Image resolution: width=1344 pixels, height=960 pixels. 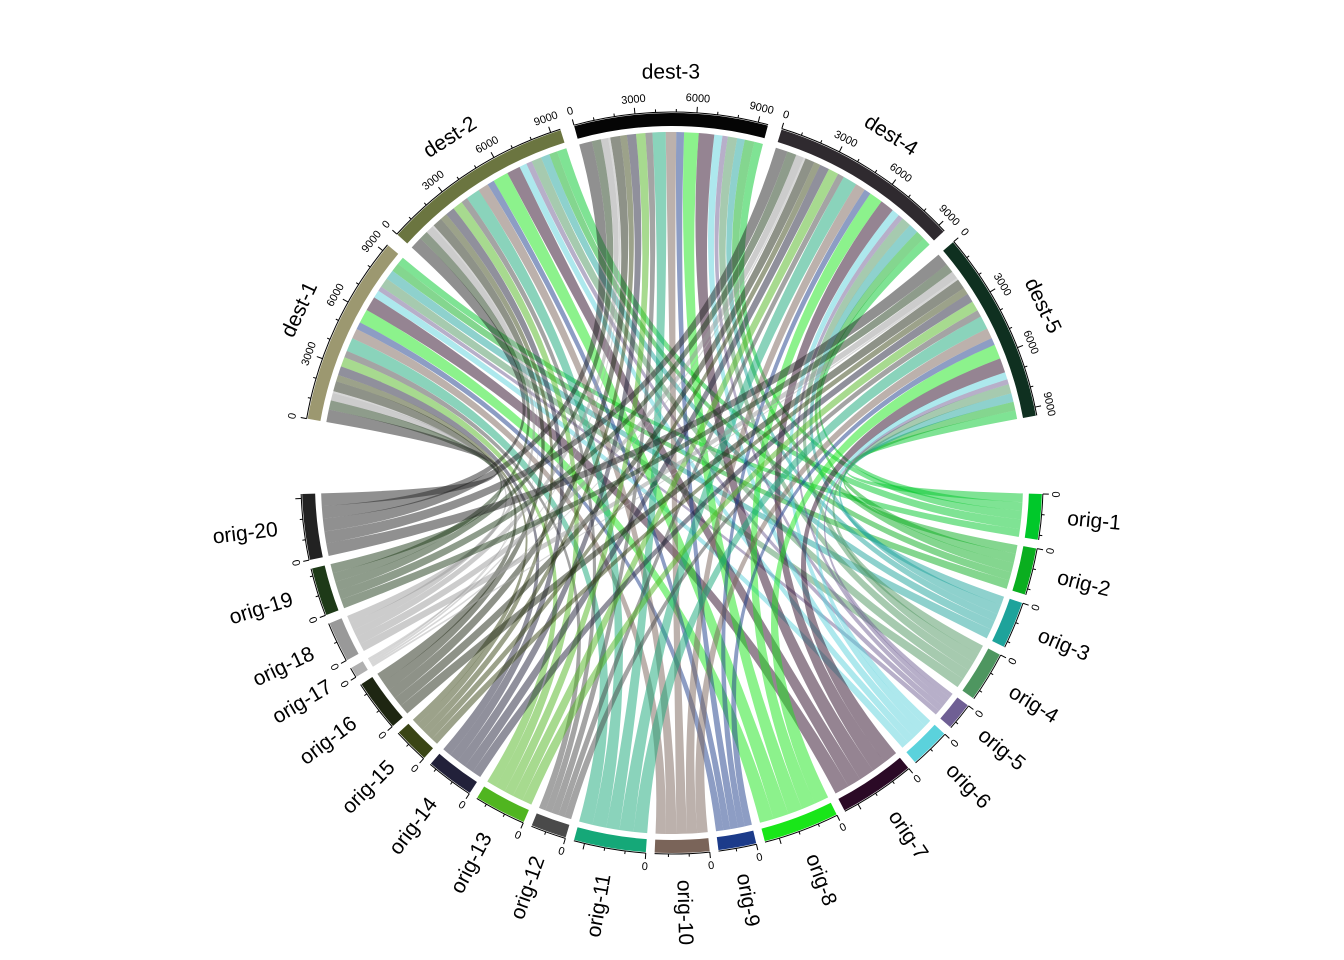 What do you see at coordinates (1049, 404) in the screenshot?
I see `tick-label-dest-5: 9000` at bounding box center [1049, 404].